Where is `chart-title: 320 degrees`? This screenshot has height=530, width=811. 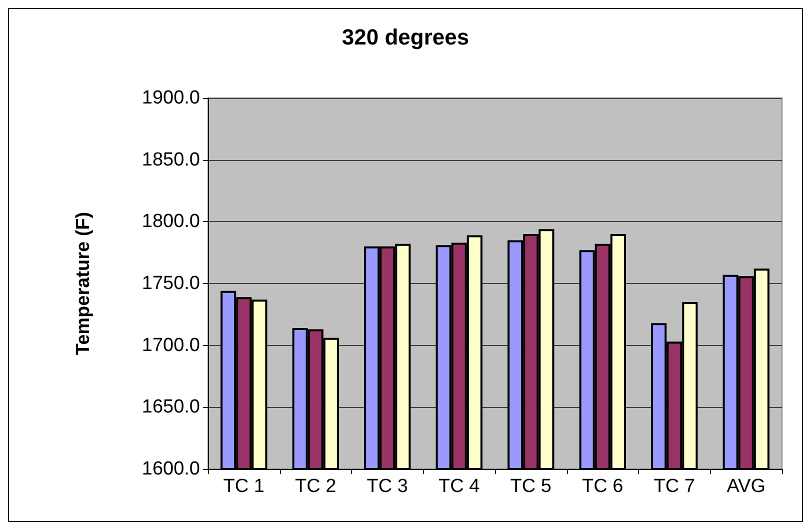 chart-title: 320 degrees is located at coordinates (406, 37).